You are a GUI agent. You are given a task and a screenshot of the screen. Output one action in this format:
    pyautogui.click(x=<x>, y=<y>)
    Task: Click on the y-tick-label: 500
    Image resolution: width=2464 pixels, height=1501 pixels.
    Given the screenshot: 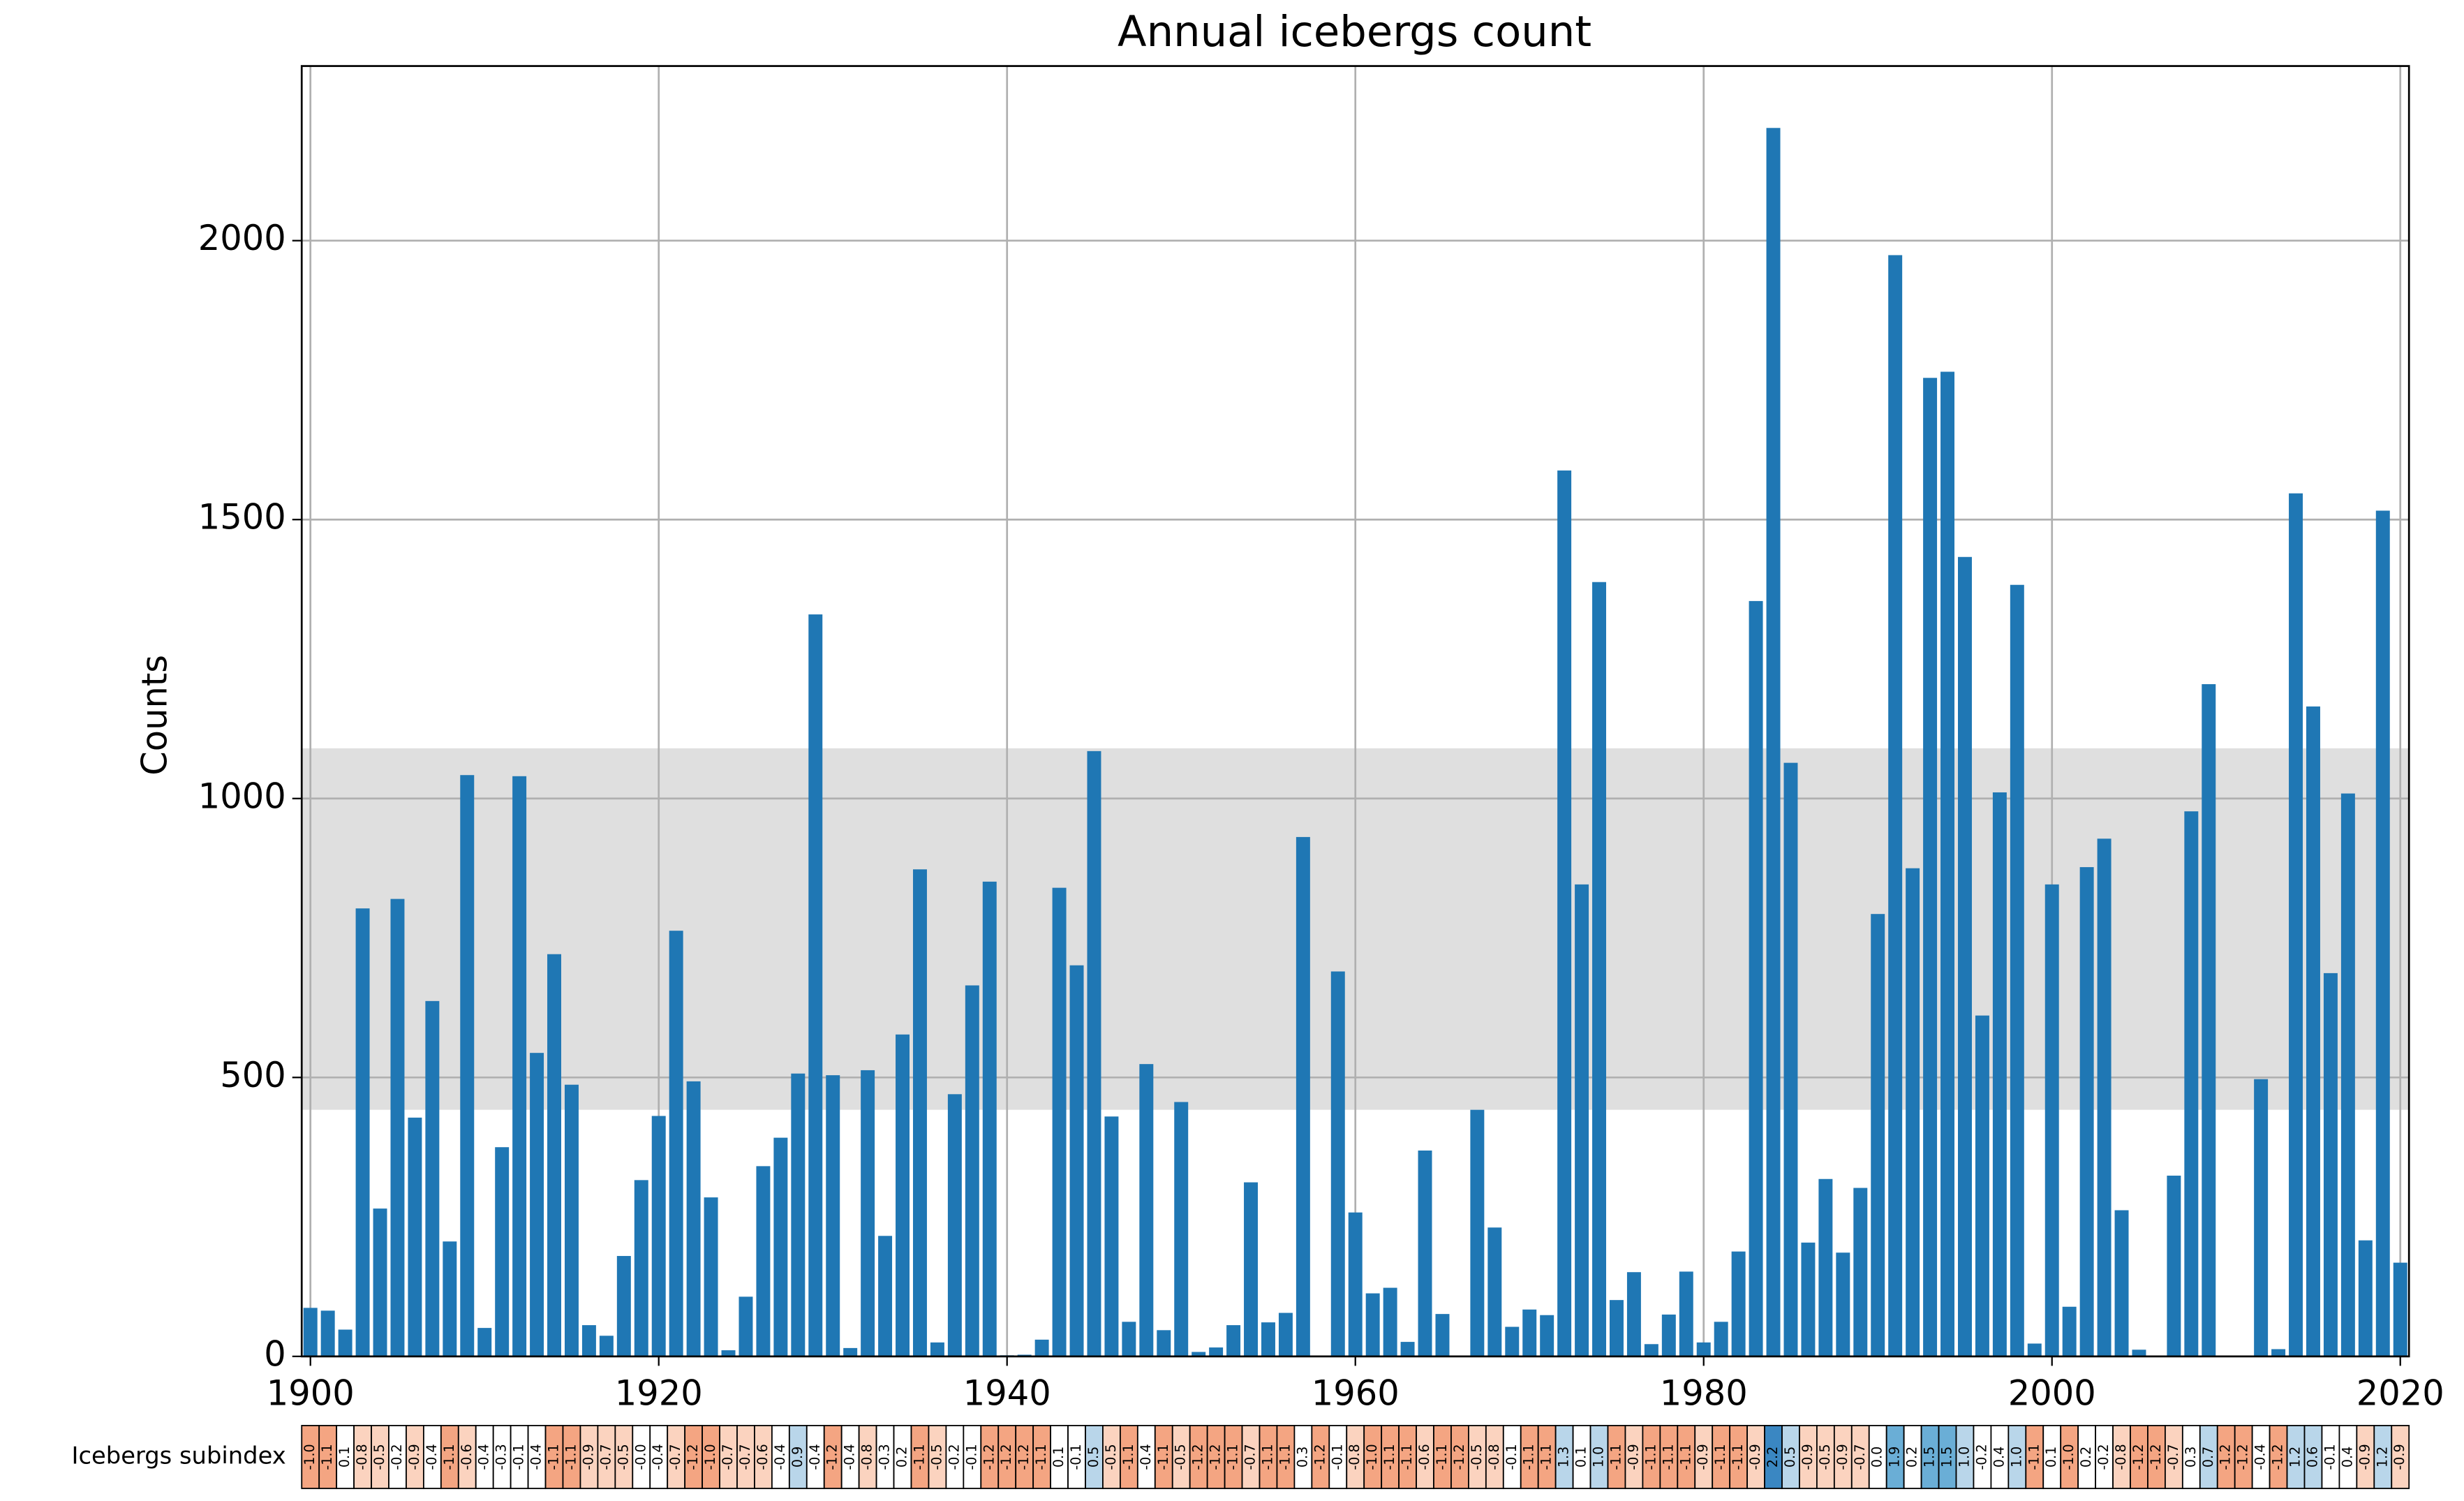 What is the action you would take?
    pyautogui.click(x=253, y=1075)
    